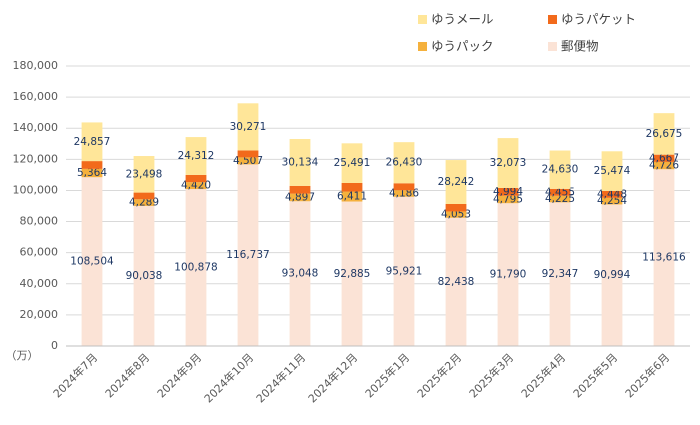 This screenshot has height=425, width=700. I want to click on data-label: 4,897, so click(300, 197).